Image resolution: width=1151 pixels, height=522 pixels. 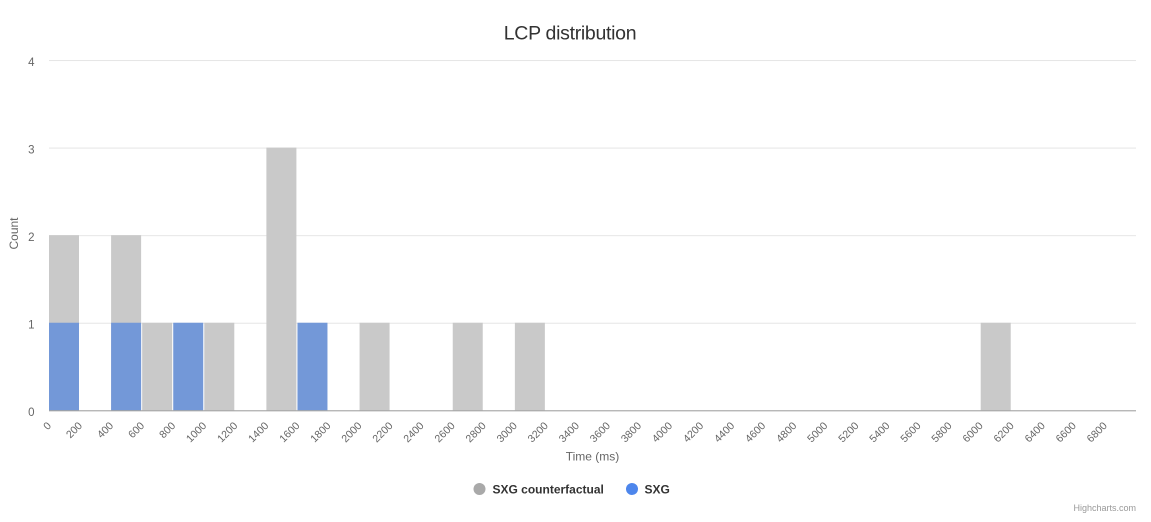 I want to click on svg-text: SXG counterfactual, so click(x=548, y=490).